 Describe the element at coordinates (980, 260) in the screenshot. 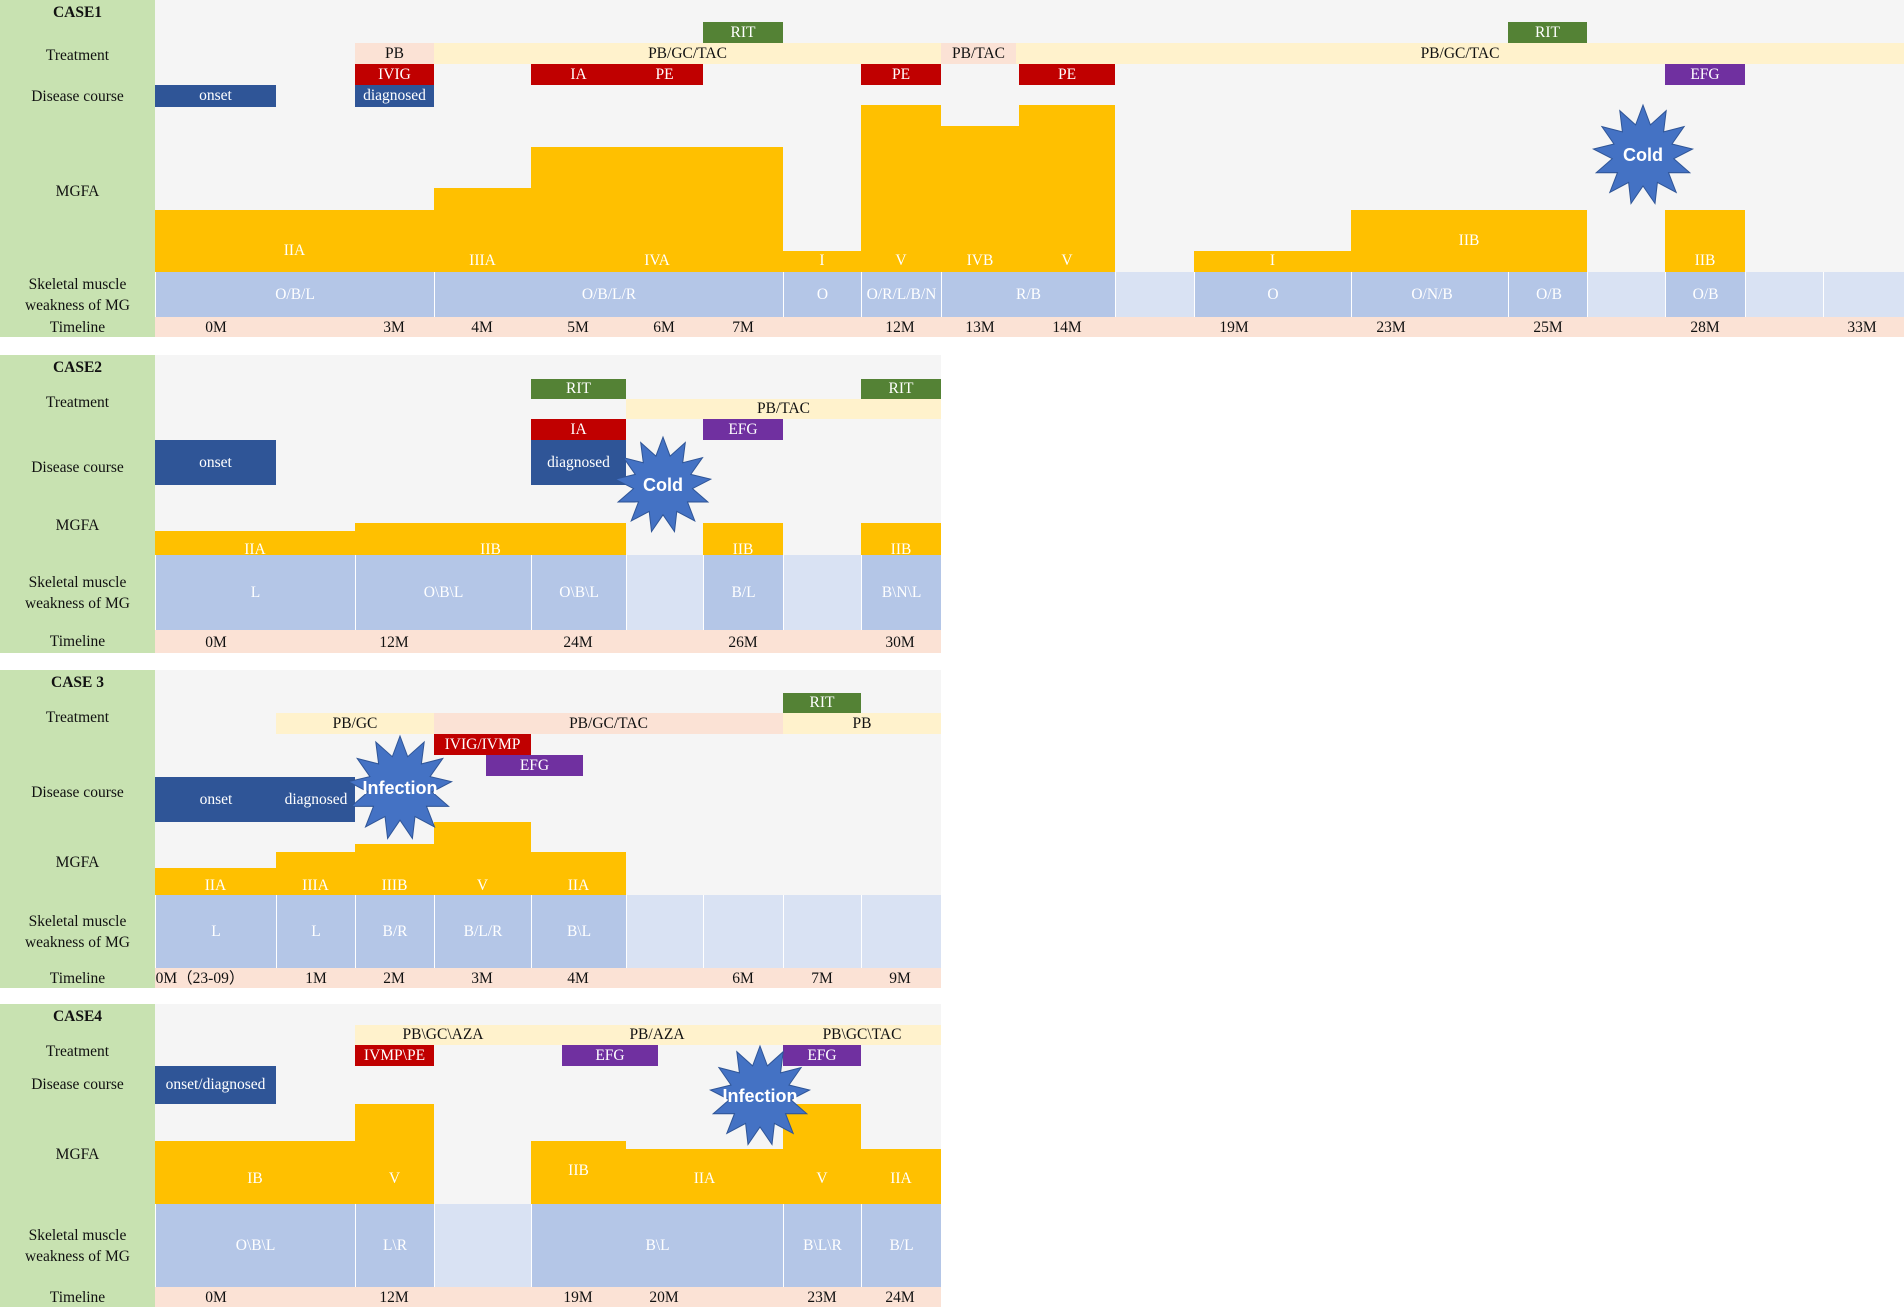

I see `mgfa-label: IVB` at that location.